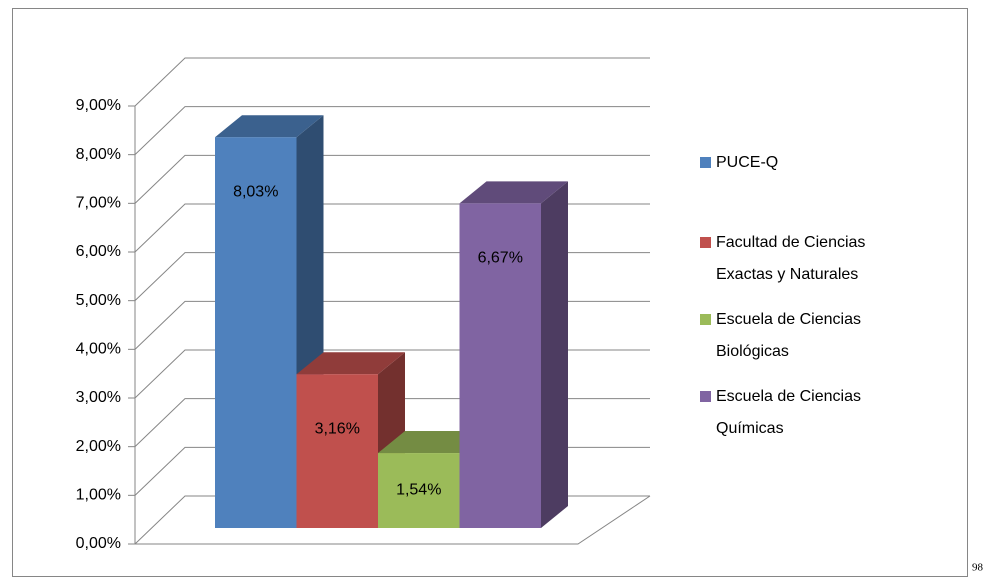 Image resolution: width=986 pixels, height=586 pixels. Describe the element at coordinates (98, 397) in the screenshot. I see `y-tick-label: 3,00%` at that location.